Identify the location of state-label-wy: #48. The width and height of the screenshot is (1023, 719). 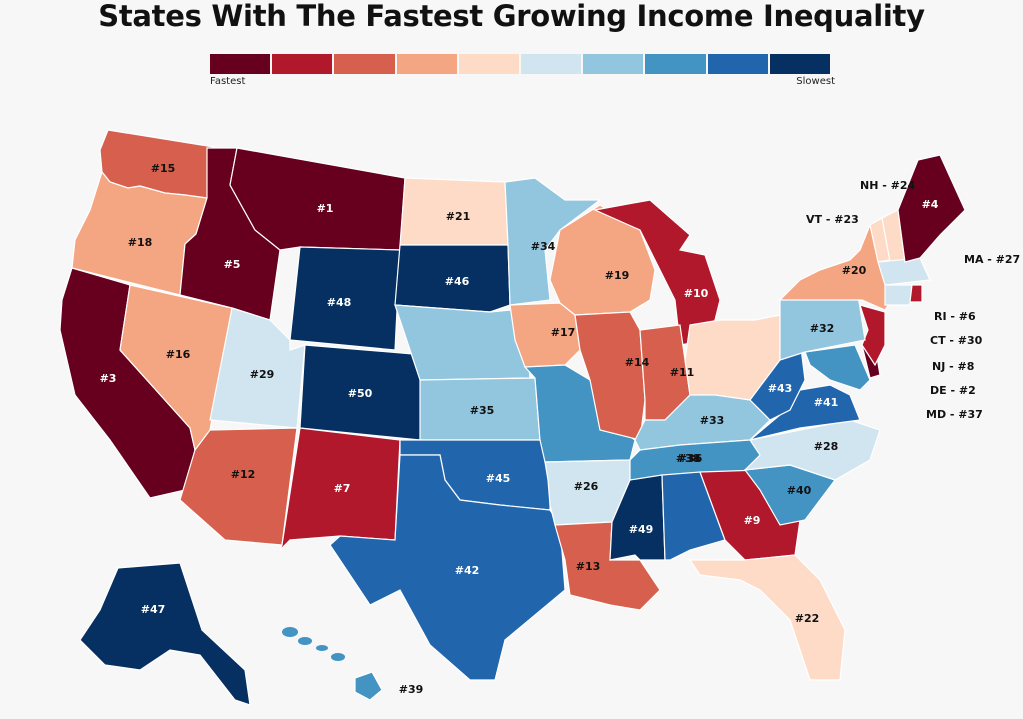
(339, 302).